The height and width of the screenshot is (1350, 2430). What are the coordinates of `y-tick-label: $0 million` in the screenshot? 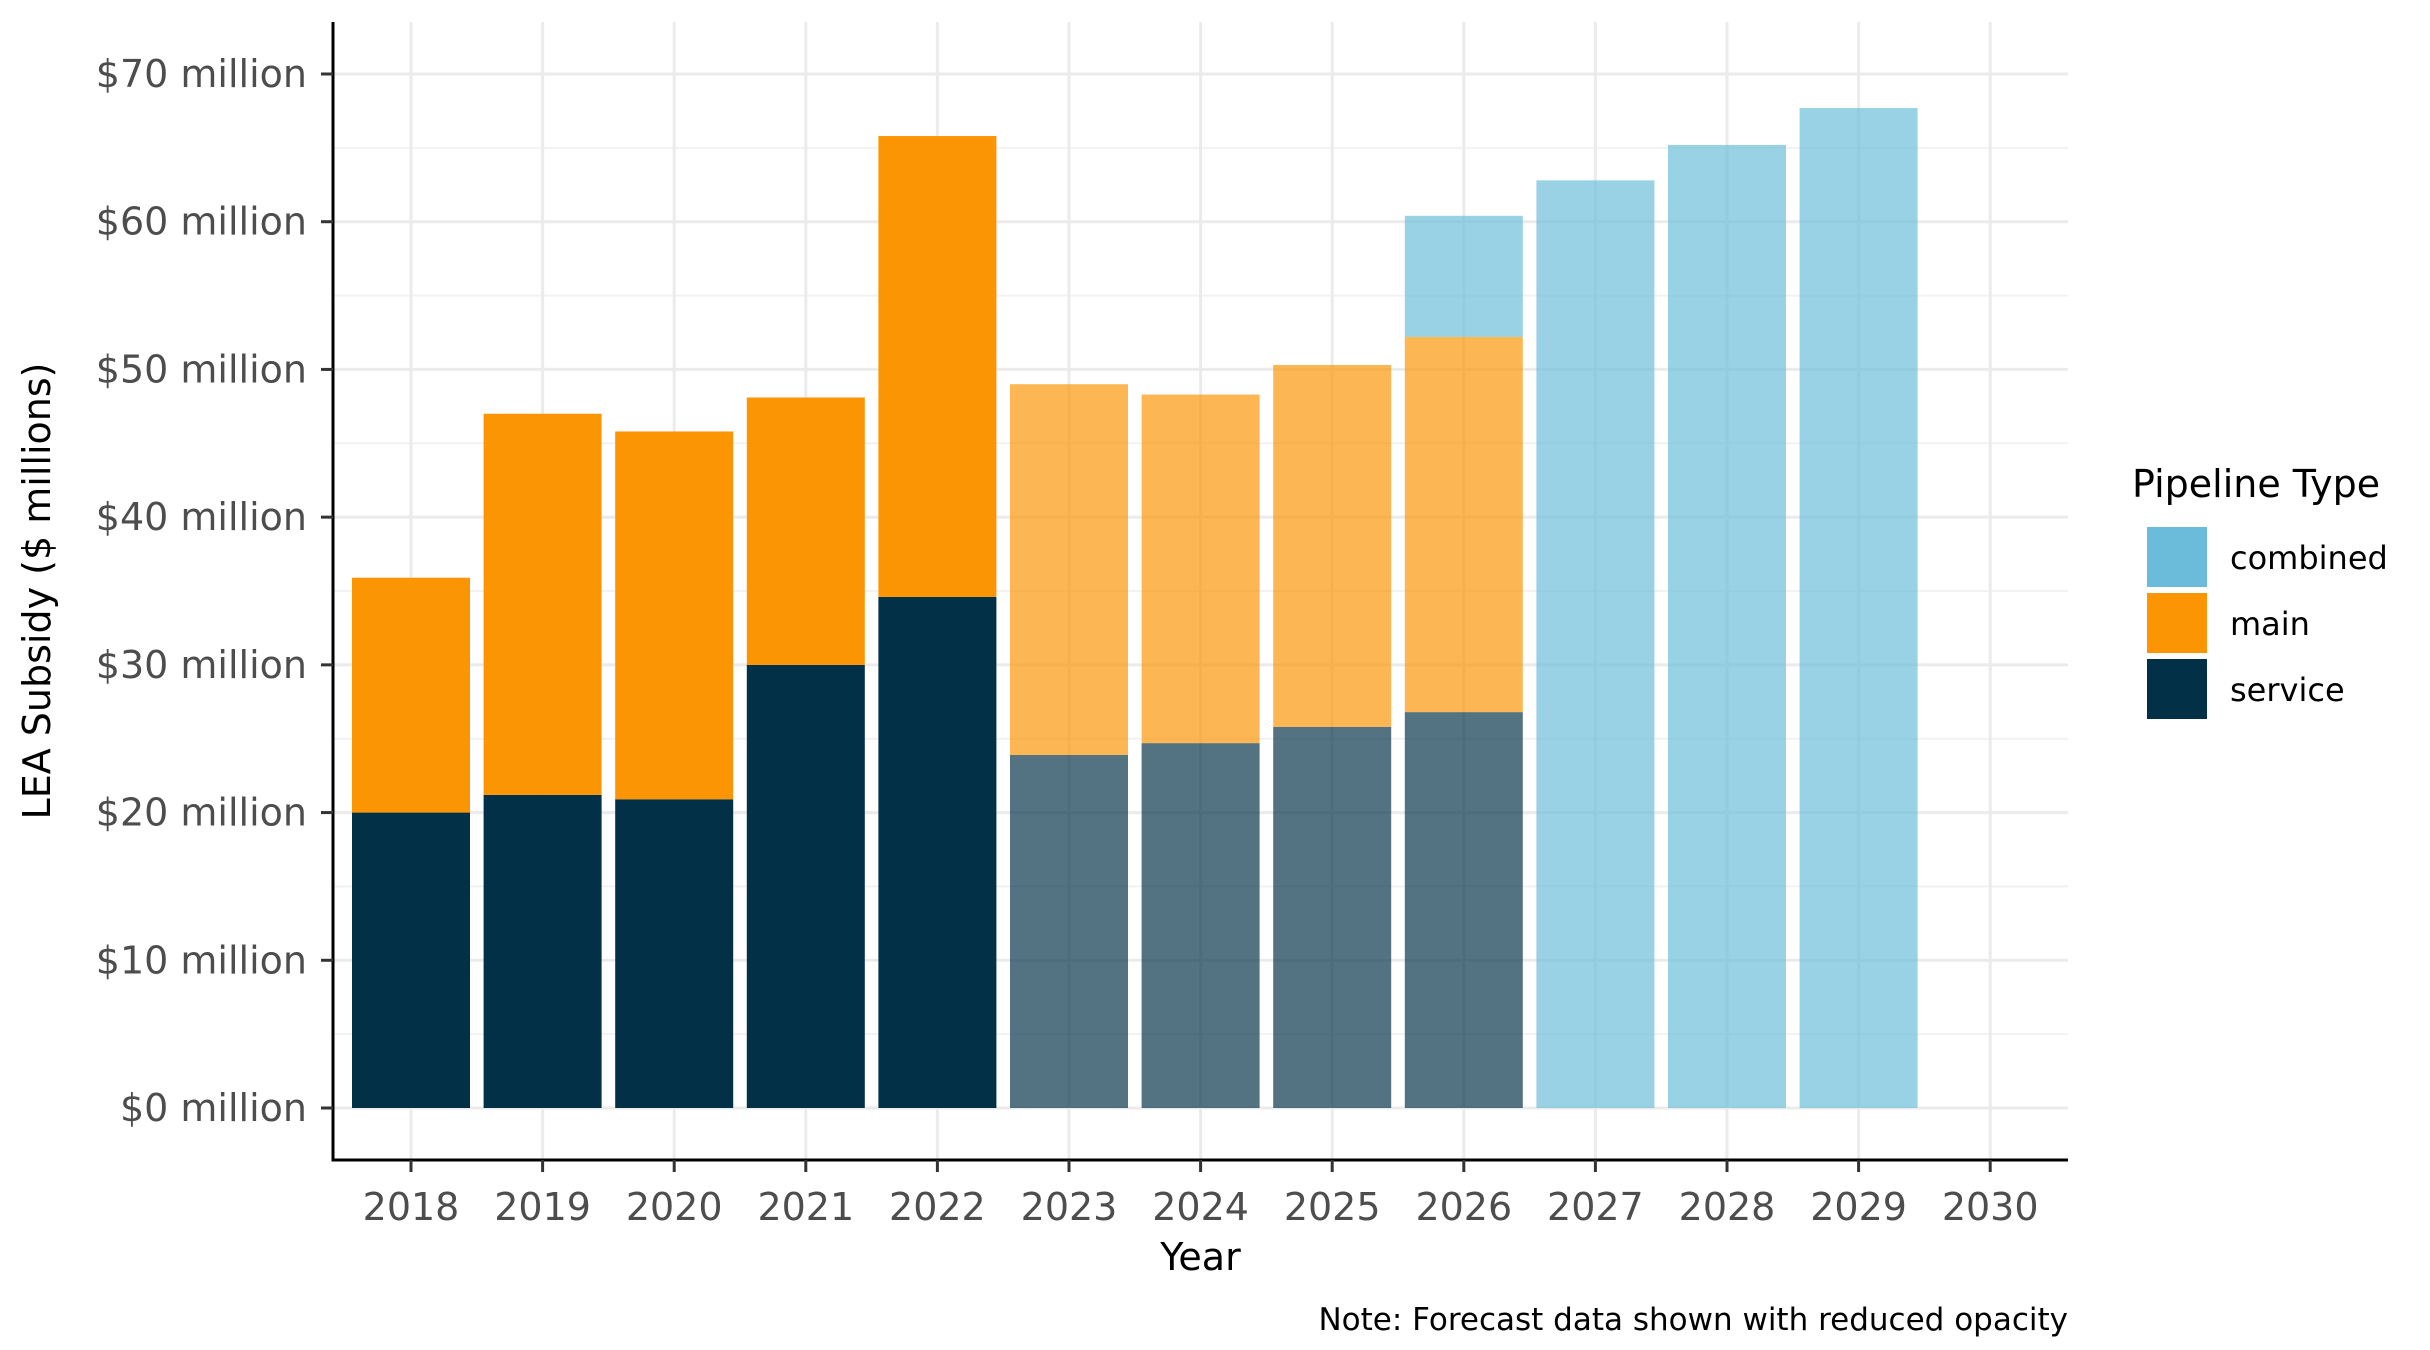 It's located at (213, 1108).